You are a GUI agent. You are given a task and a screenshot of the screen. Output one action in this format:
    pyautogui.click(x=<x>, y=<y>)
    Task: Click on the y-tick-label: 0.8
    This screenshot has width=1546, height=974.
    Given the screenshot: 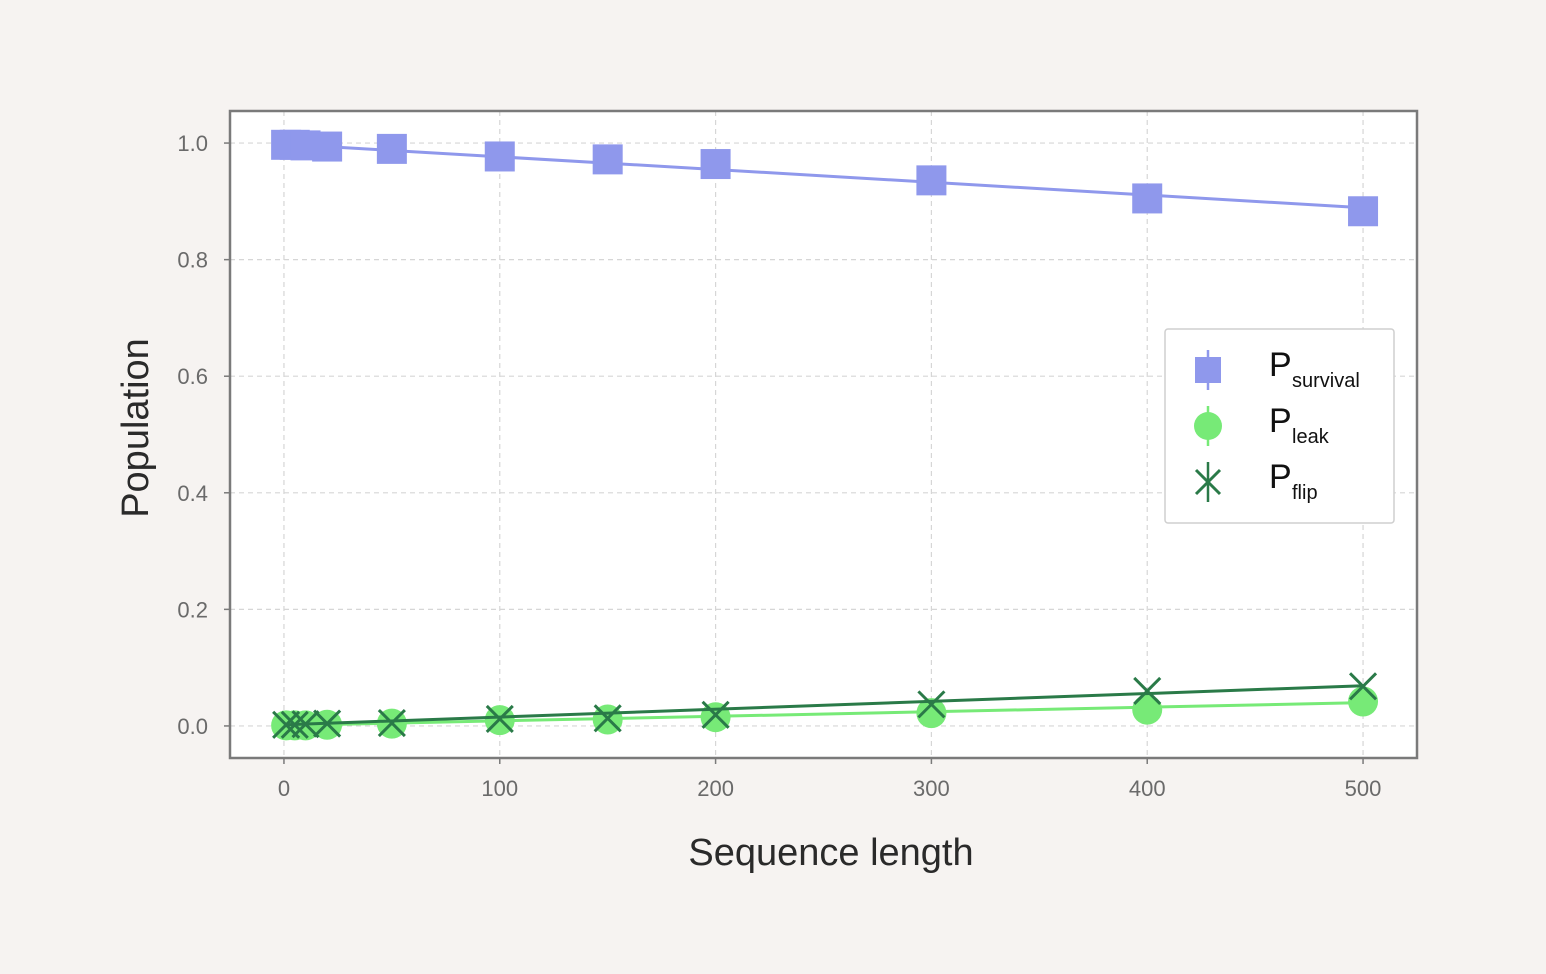 What is the action you would take?
    pyautogui.click(x=192, y=260)
    